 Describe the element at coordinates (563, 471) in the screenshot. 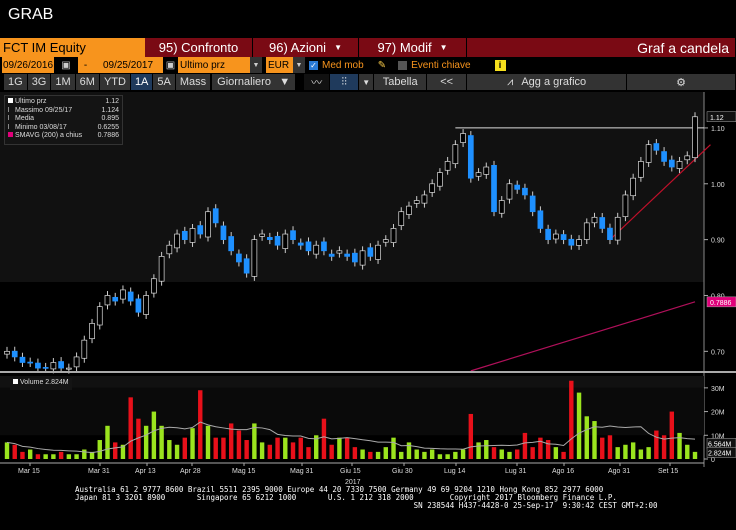

I see `x-tick-label: Ago 16` at that location.